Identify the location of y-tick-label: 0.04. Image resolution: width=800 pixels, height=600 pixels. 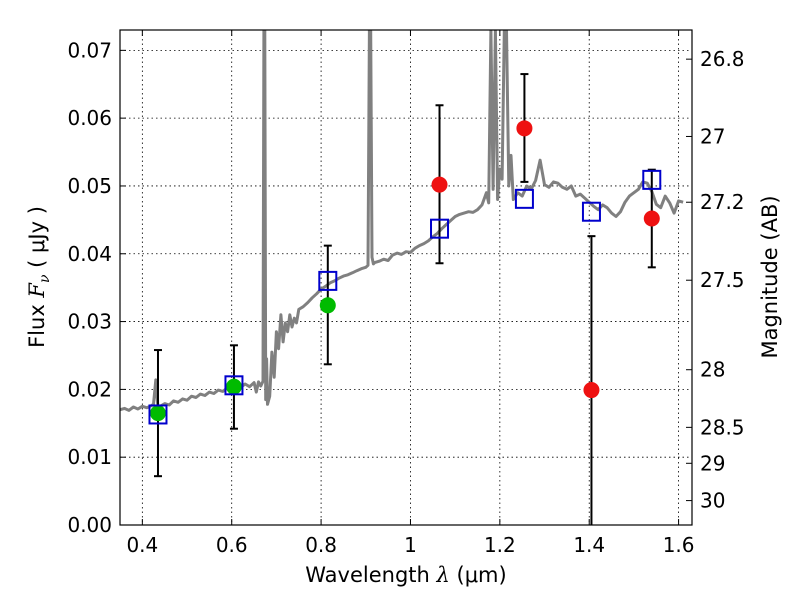
(89, 254).